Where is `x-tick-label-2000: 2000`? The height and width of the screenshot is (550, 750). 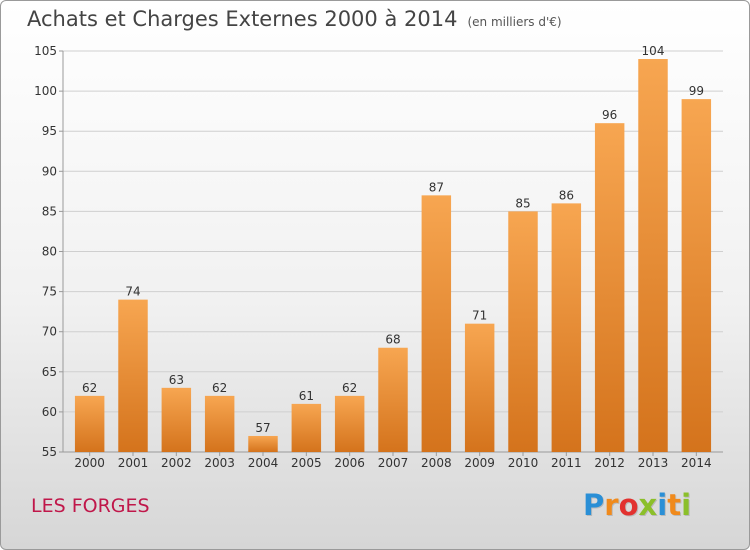
x-tick-label-2000: 2000 is located at coordinates (89, 463).